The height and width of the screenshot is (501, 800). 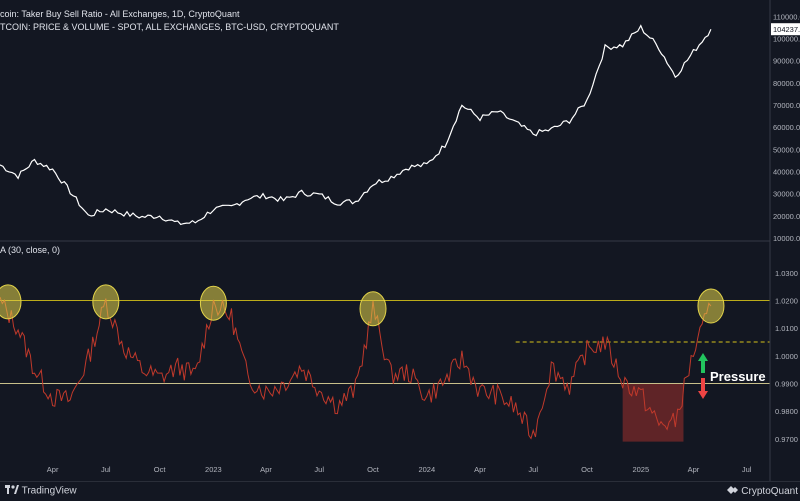 I want to click on pressure-label: Pressure, so click(x=738, y=376).